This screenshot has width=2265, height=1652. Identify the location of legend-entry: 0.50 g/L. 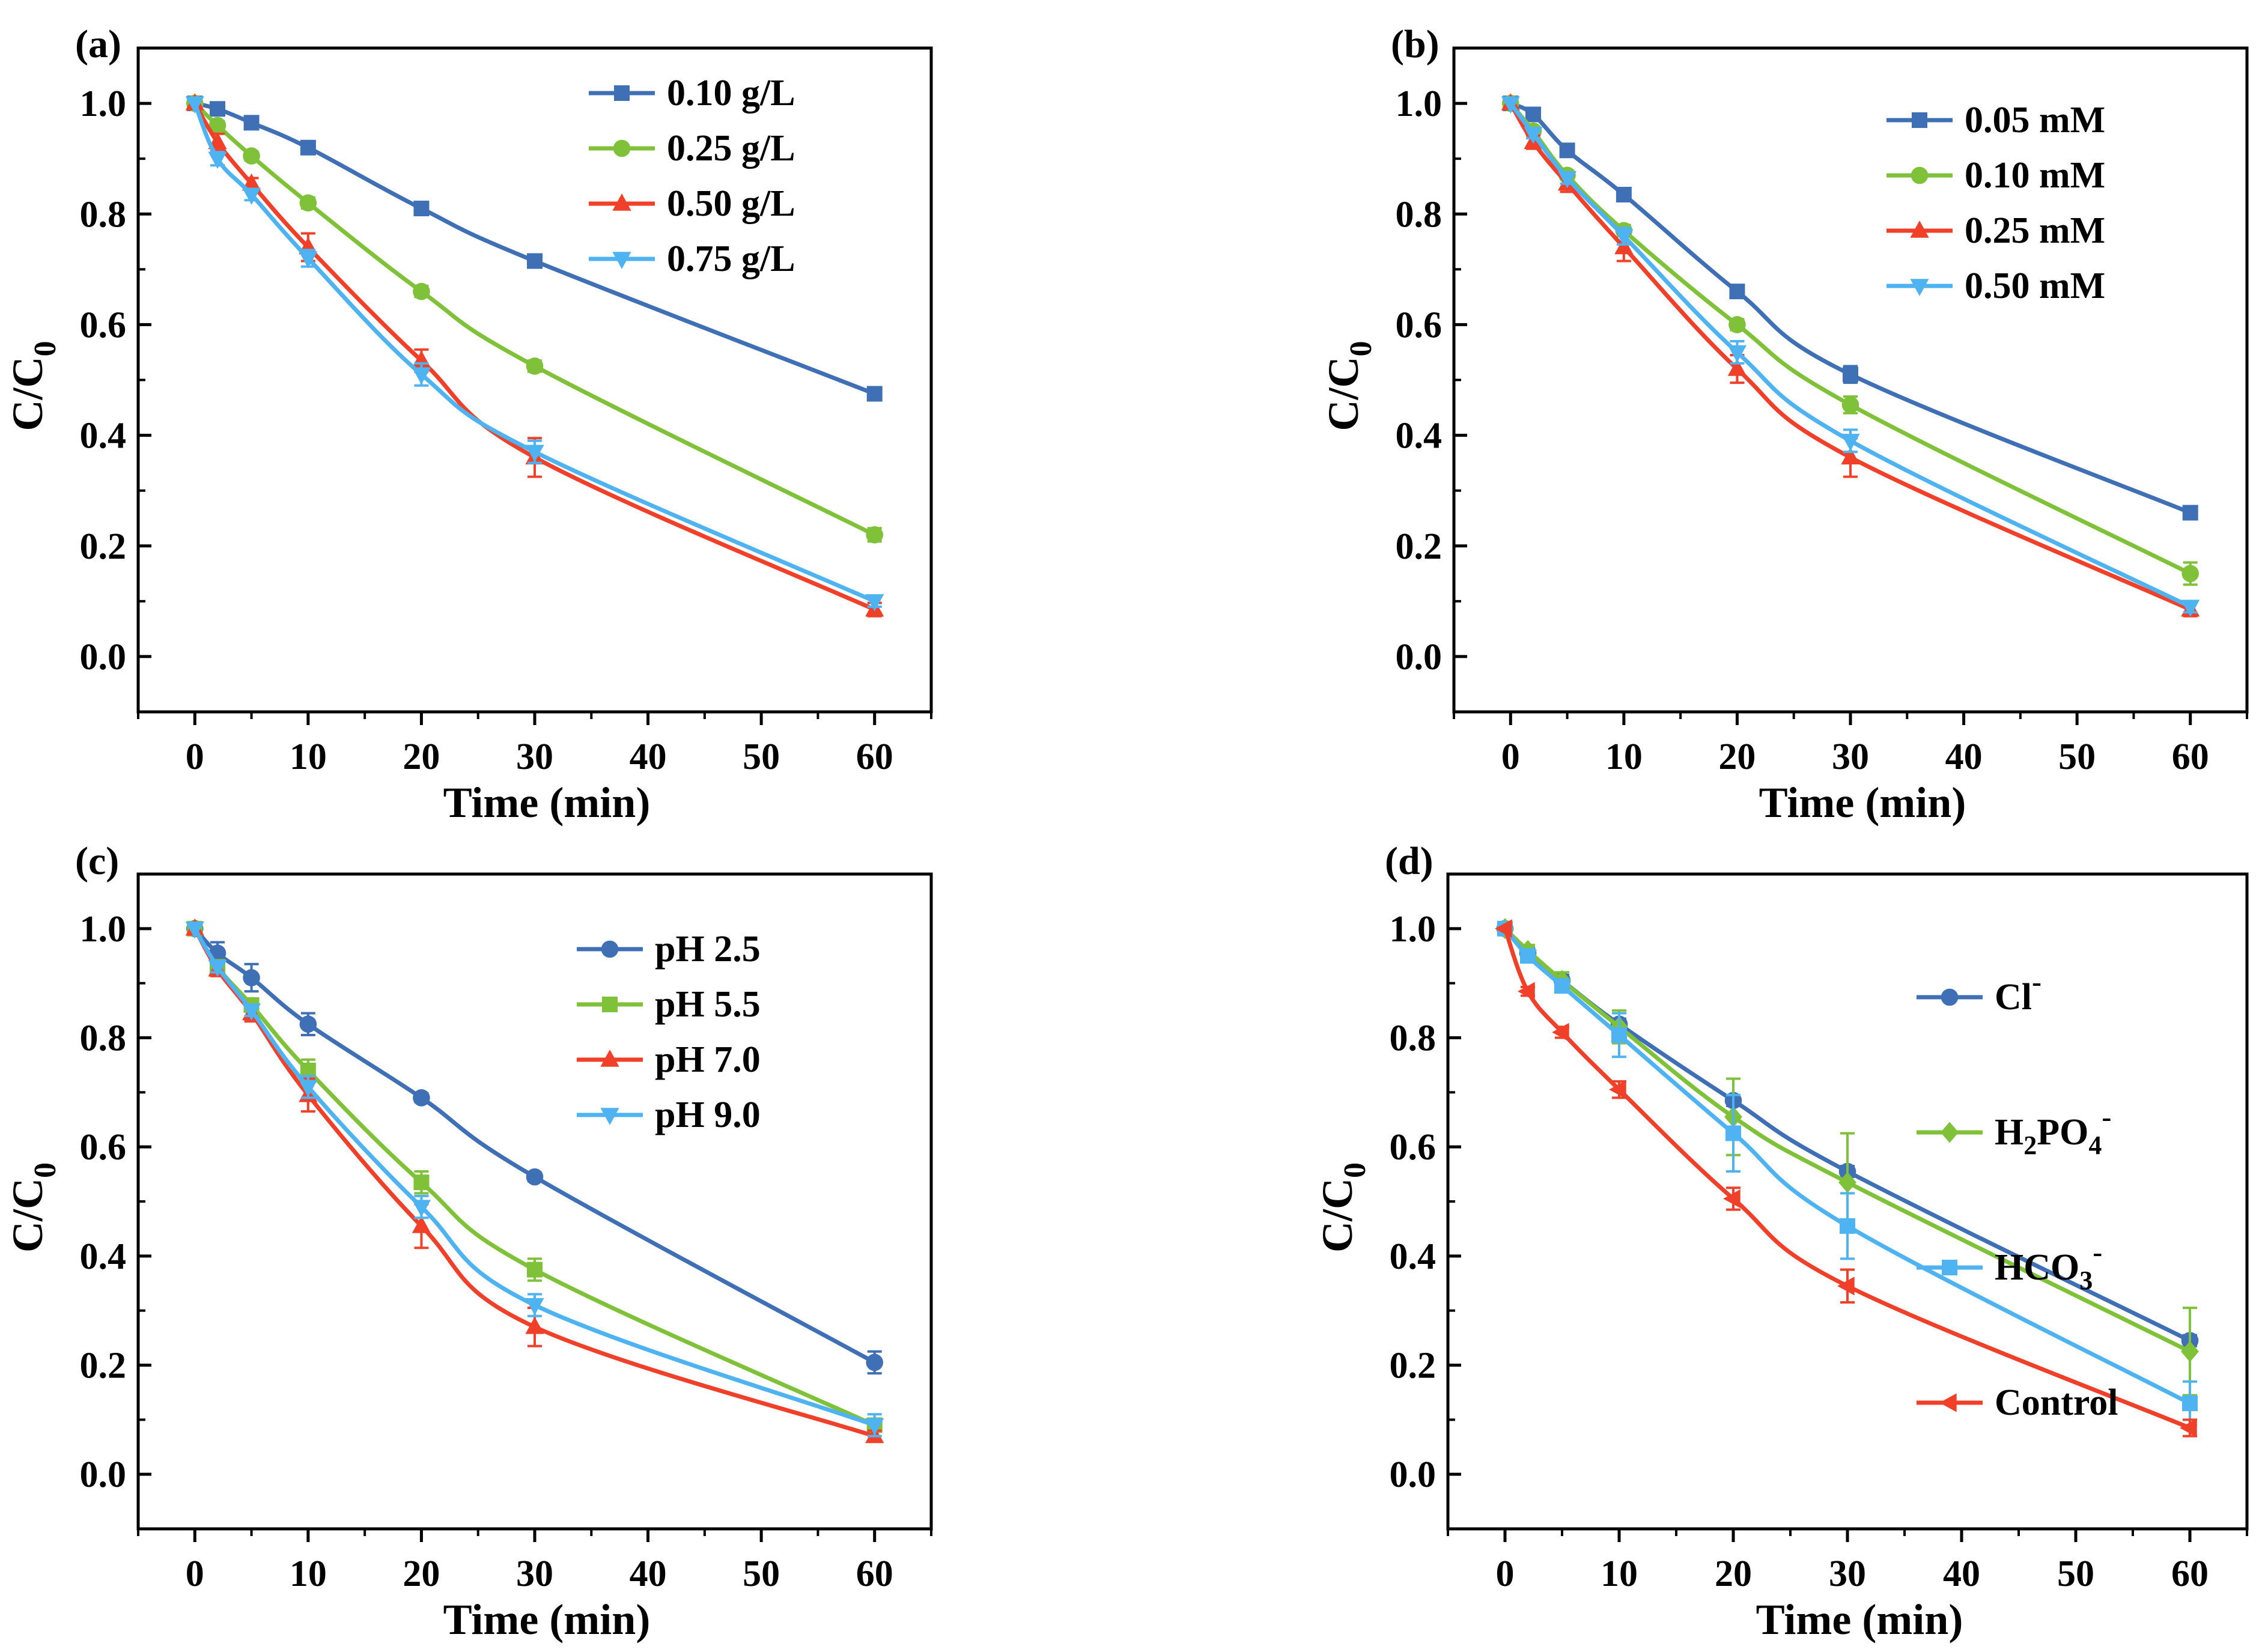
(692, 203).